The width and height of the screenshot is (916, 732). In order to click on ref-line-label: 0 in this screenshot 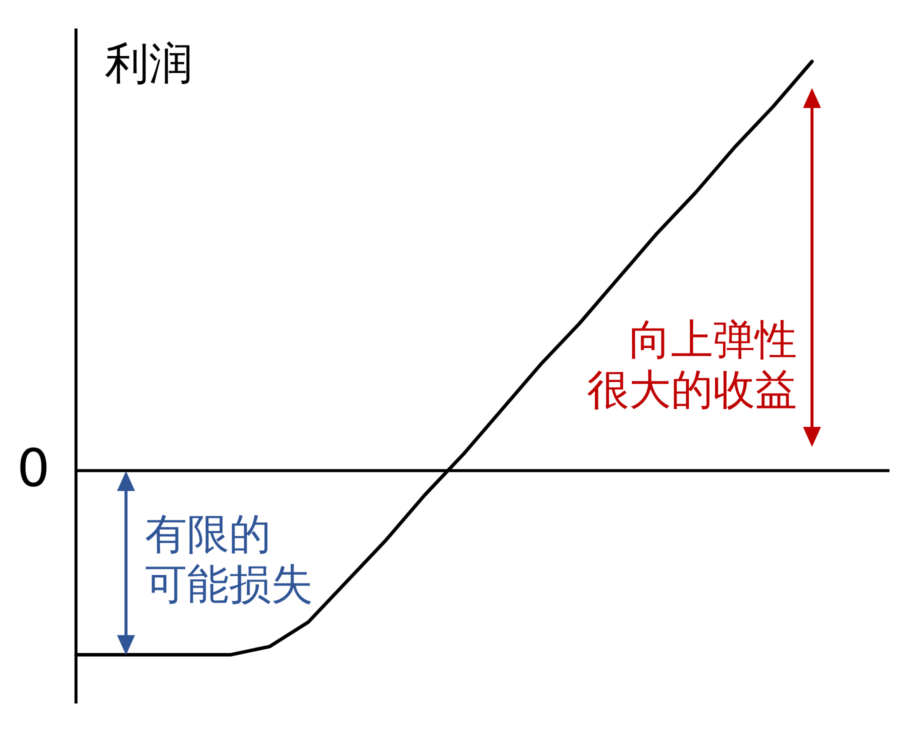, I will do `click(33, 469)`.